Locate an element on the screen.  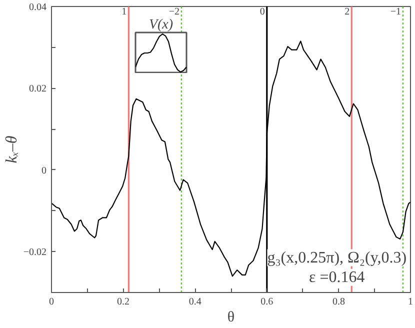
x-axis-title: θ is located at coordinates (231, 318).